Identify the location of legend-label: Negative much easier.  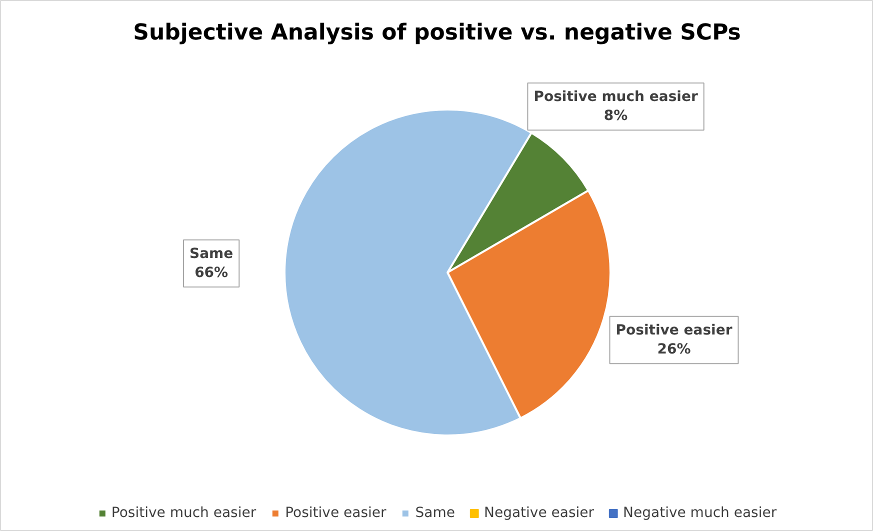
(700, 513).